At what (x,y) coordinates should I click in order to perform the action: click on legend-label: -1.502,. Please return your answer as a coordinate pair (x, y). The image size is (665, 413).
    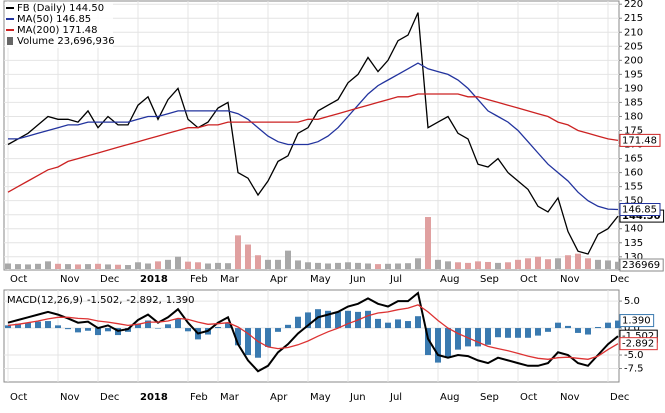
    Looking at the image, I should click on (104, 300).